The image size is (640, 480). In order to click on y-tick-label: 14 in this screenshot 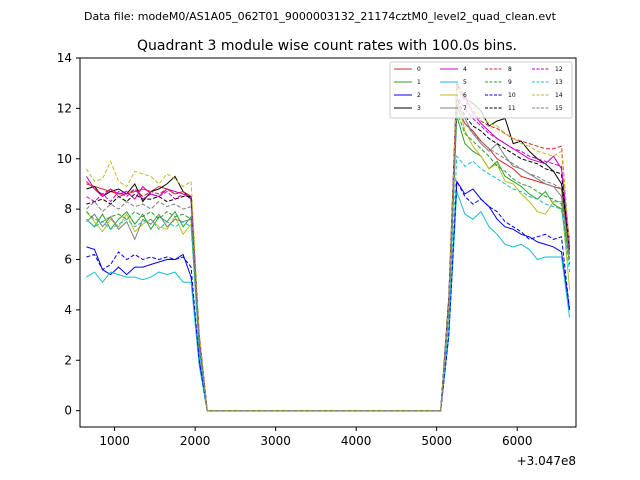, I will do `click(64, 58)`.